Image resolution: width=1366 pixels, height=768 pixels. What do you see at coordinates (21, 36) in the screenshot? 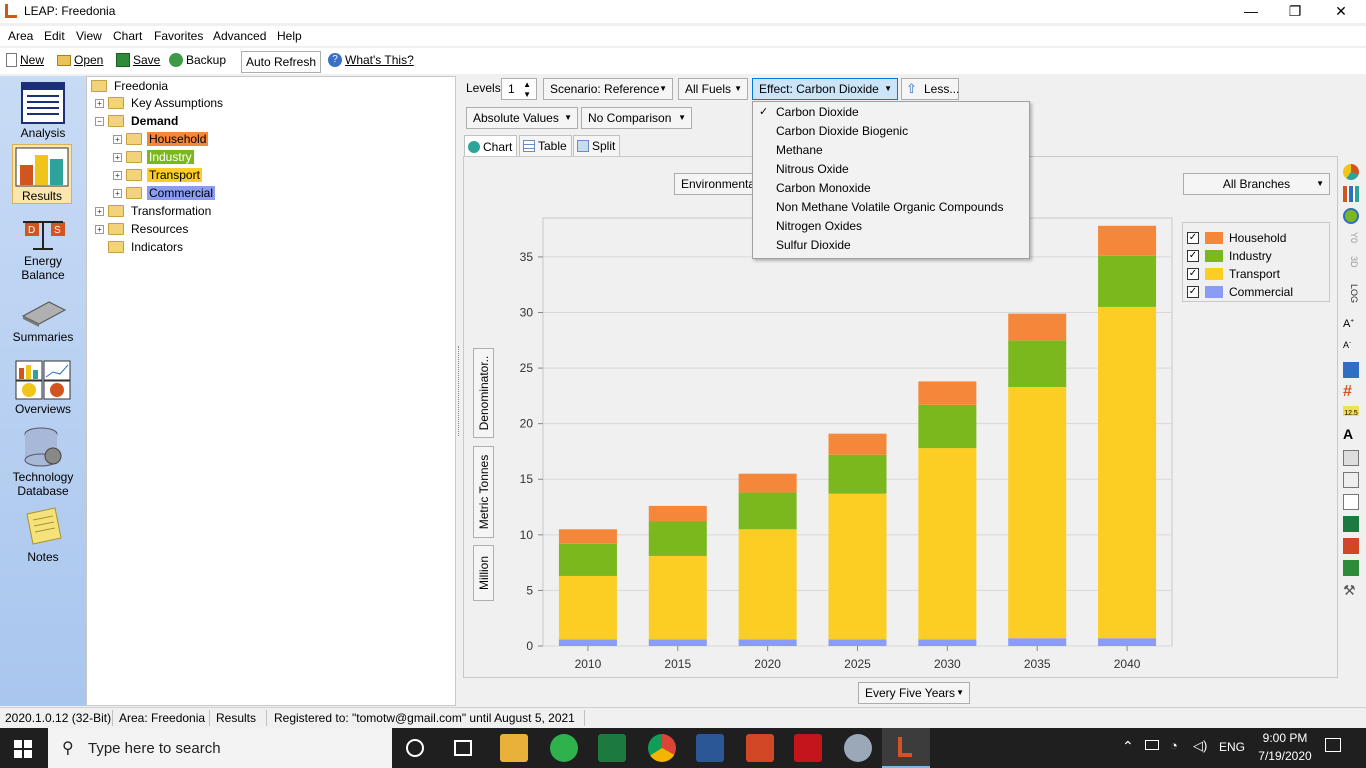
I see `menu-area: Area` at bounding box center [21, 36].